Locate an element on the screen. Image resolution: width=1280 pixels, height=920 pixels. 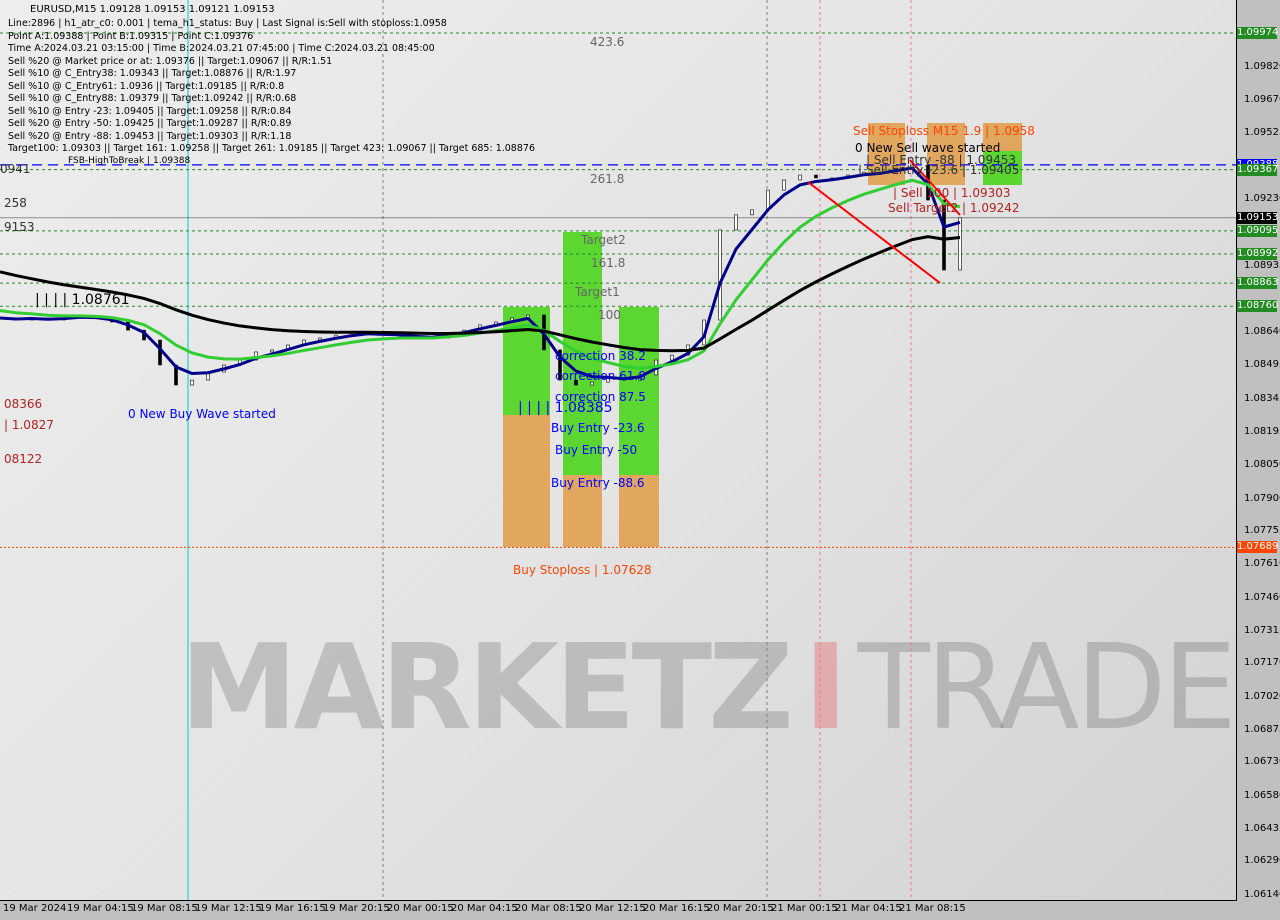
y-tick-label: 1.06290 is located at coordinates (1262, 861).